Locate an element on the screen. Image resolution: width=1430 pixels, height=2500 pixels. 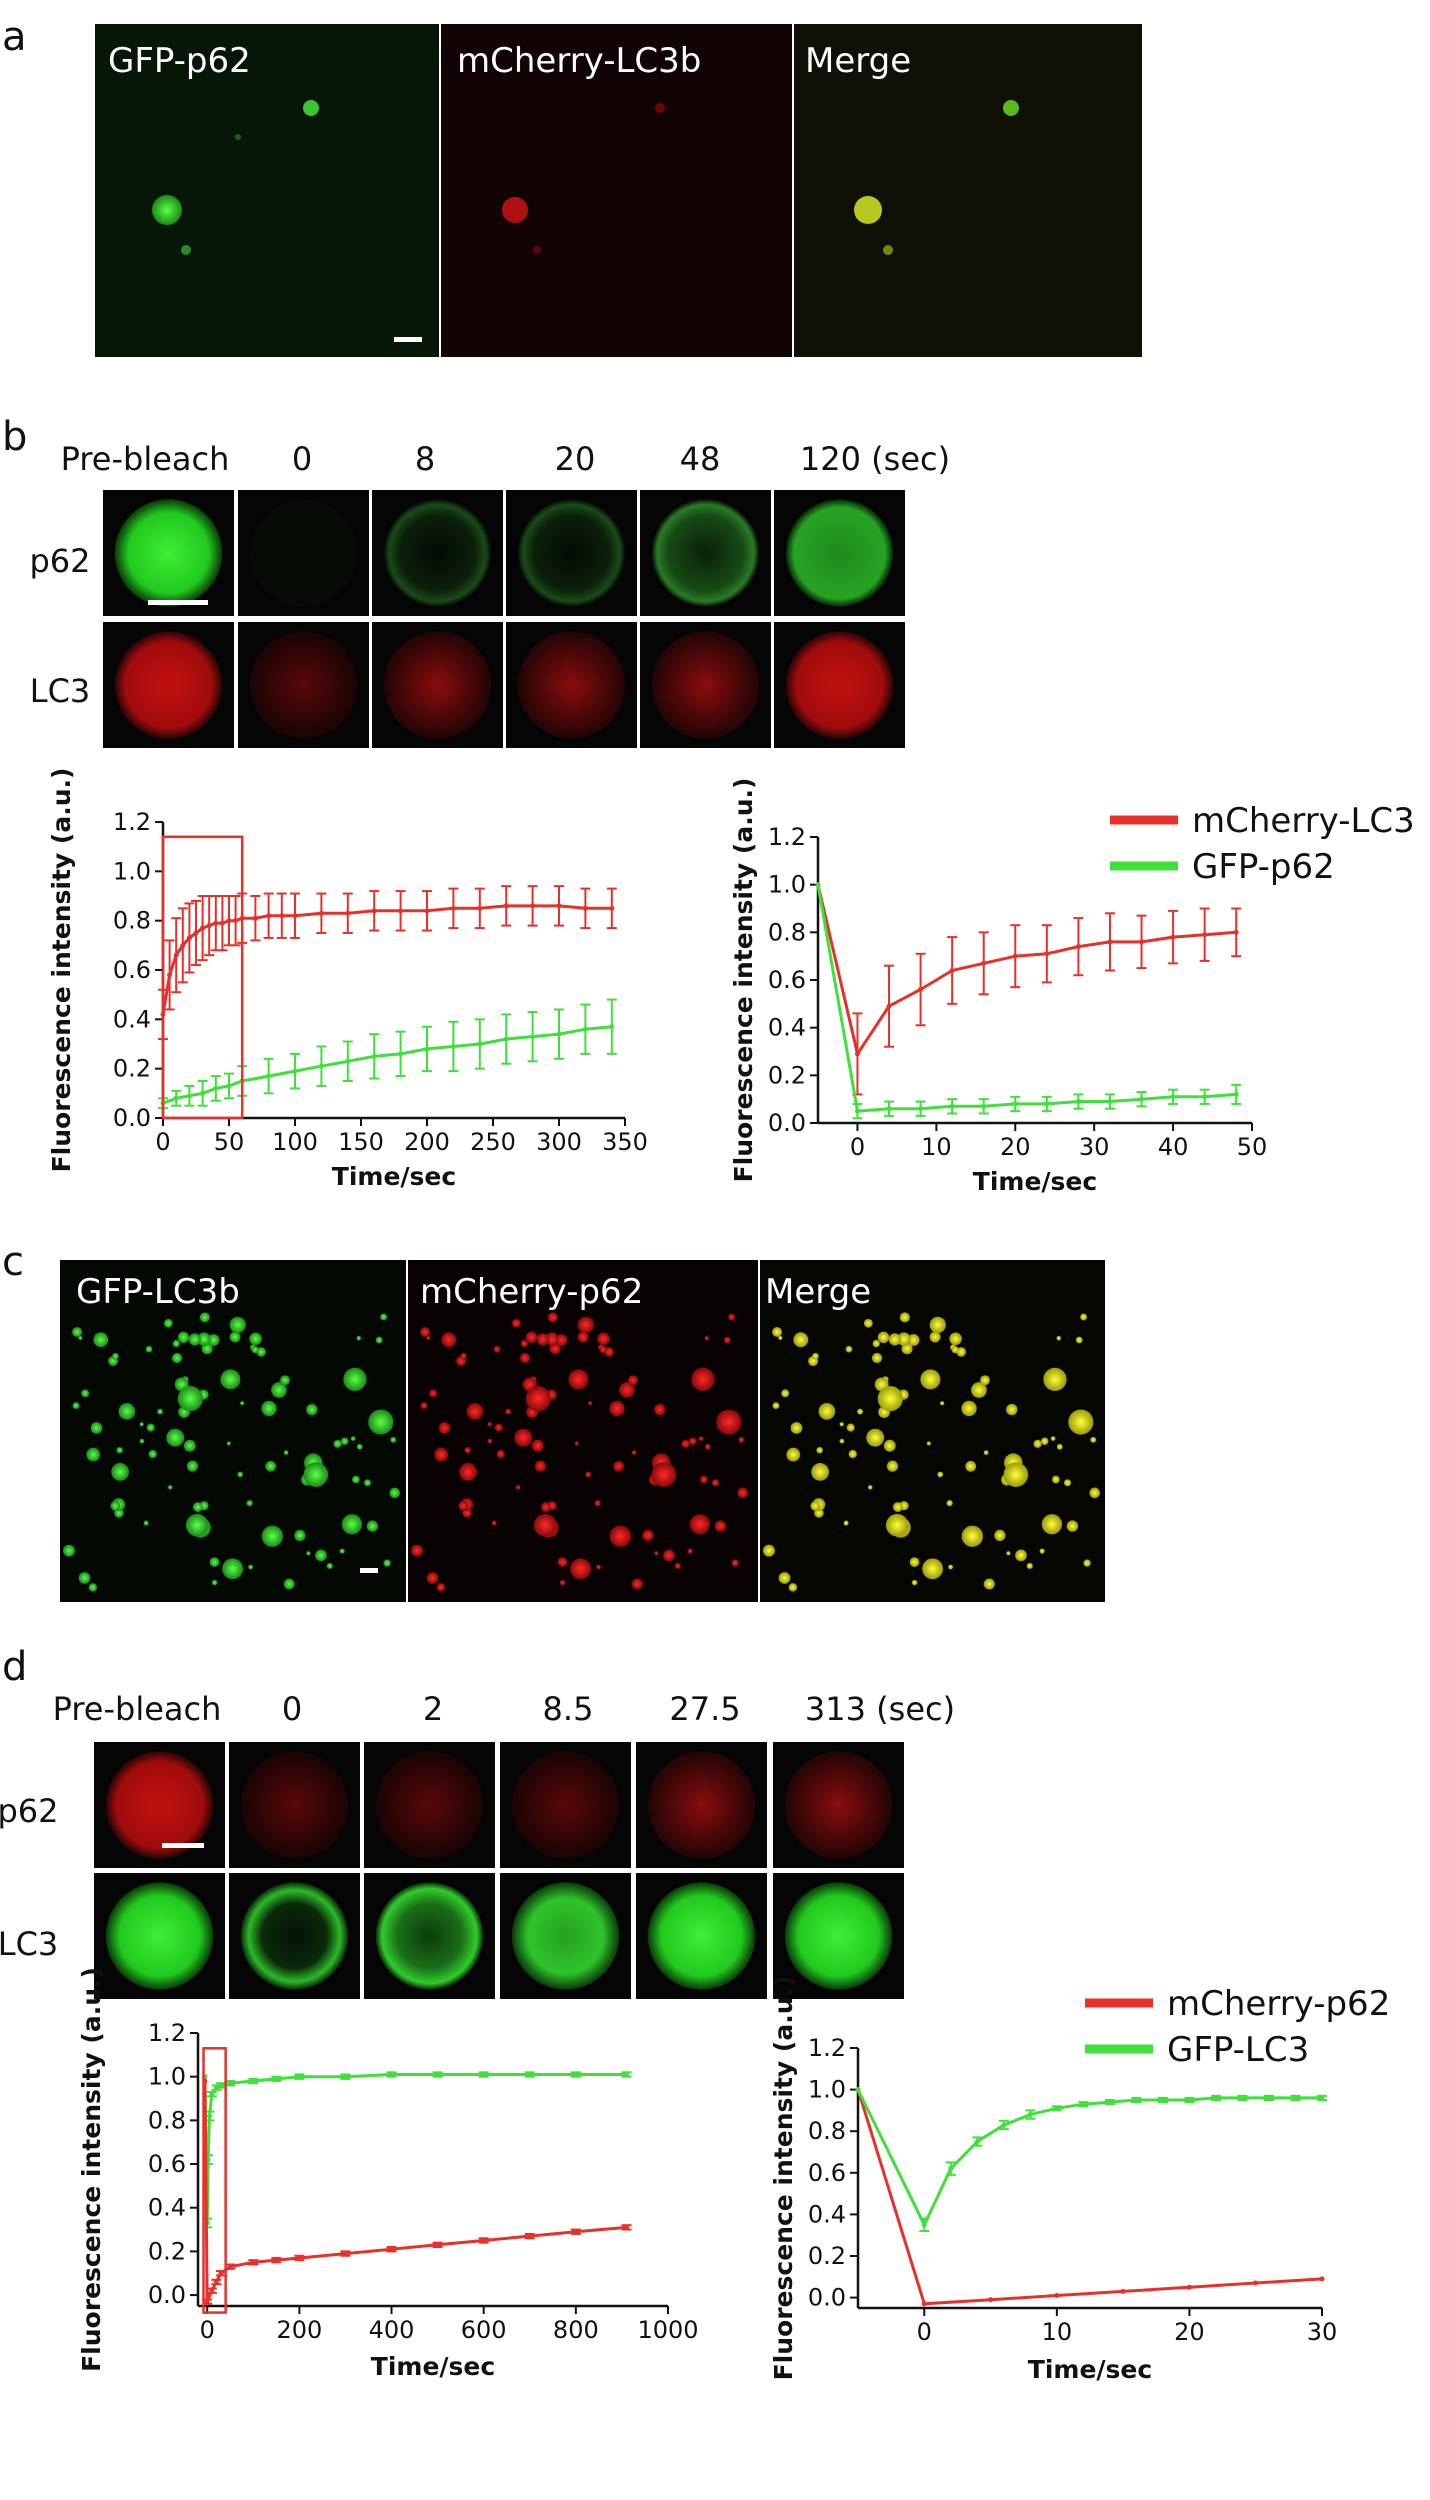
panel-a-image-mcherry is located at coordinates (616, 190).